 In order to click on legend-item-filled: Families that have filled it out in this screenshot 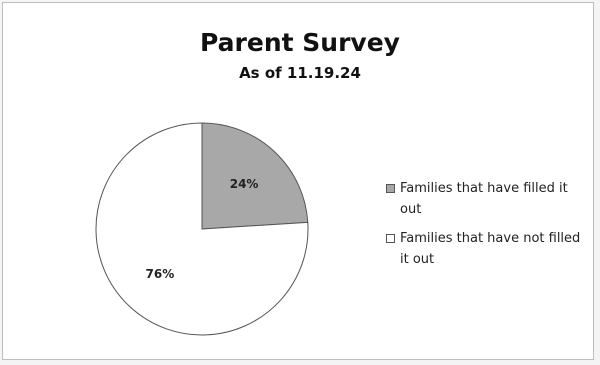, I will do `click(486, 199)`.